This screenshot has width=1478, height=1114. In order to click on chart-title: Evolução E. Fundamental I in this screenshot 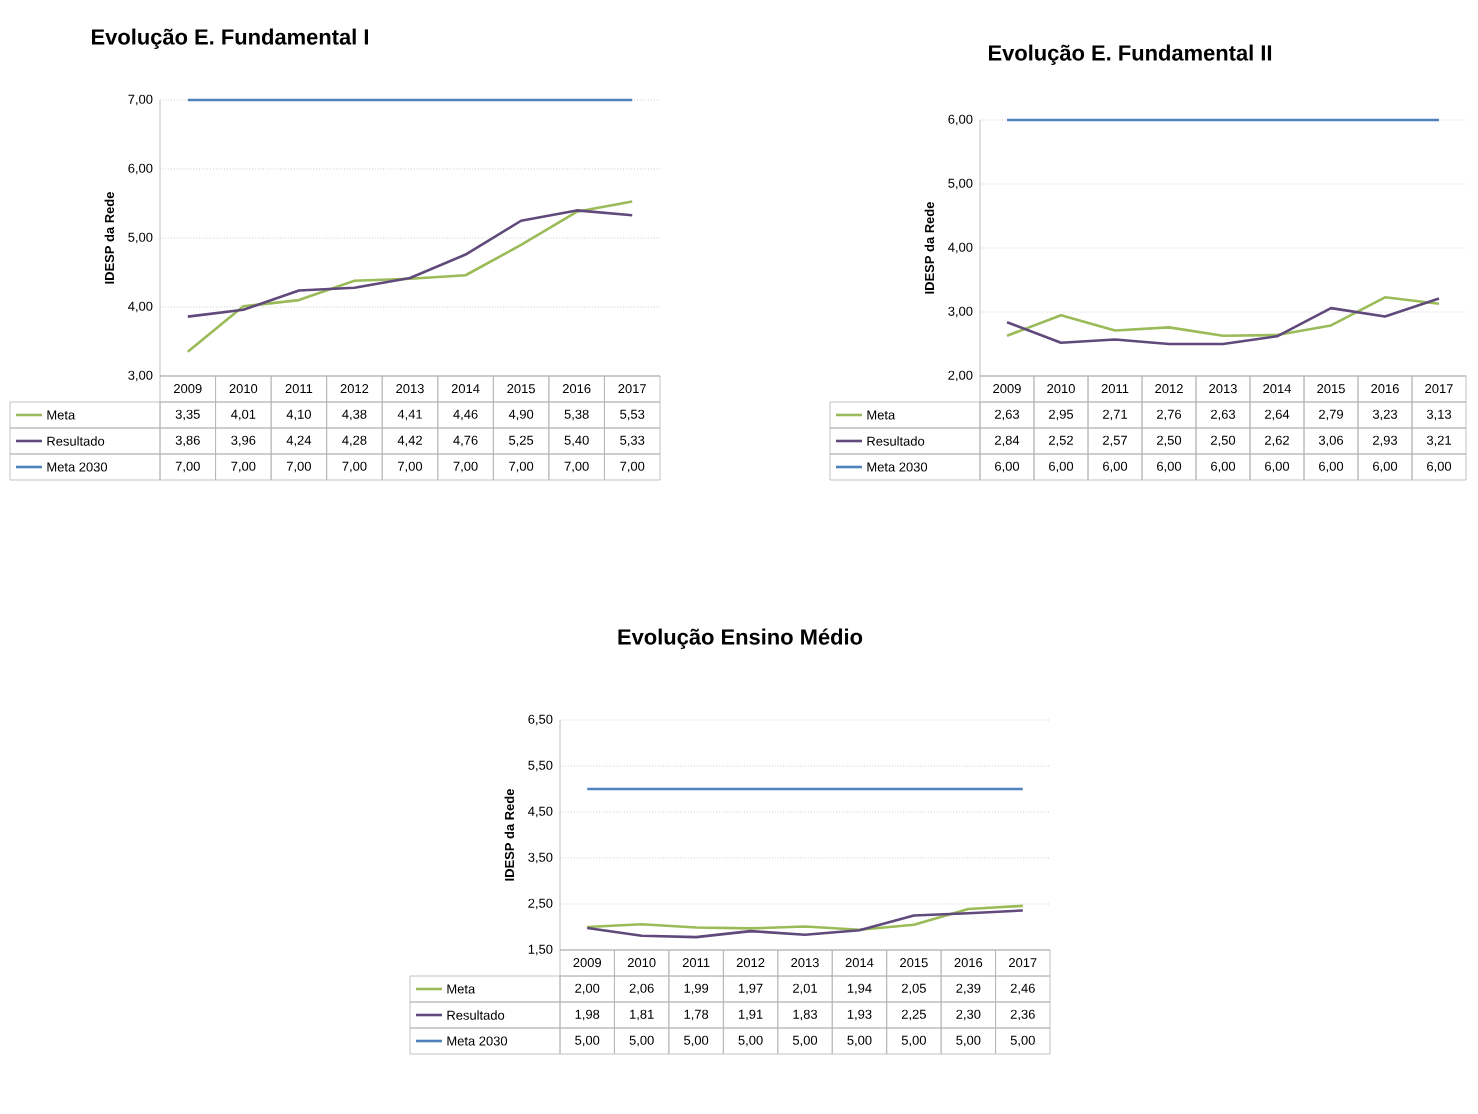, I will do `click(230, 38)`.